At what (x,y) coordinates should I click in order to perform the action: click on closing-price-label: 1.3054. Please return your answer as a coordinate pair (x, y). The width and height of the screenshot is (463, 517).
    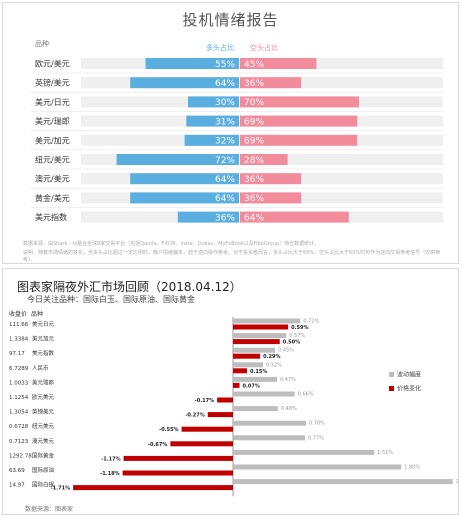
    Looking at the image, I should click on (19, 413).